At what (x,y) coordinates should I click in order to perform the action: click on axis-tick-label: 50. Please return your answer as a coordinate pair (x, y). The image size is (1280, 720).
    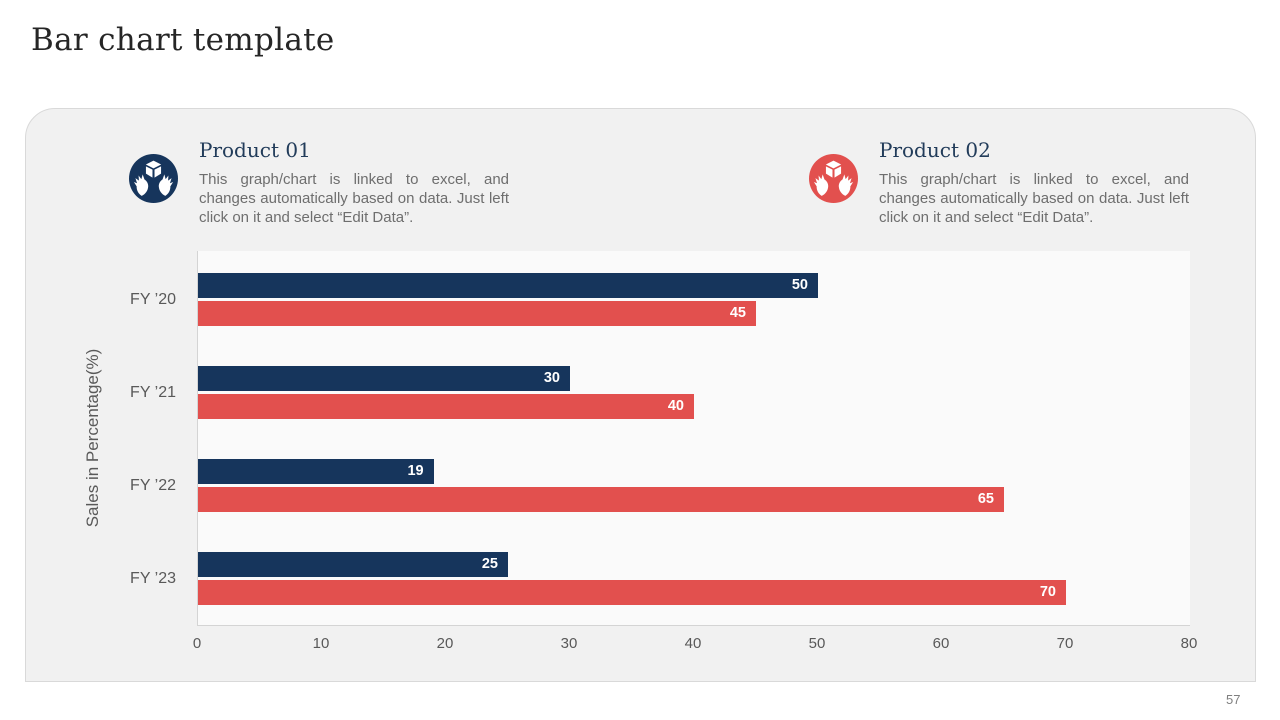
    Looking at the image, I should click on (817, 643).